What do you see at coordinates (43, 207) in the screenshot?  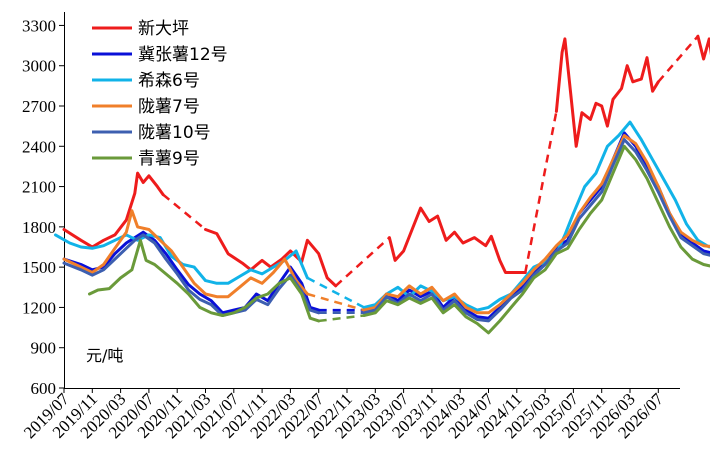 I see `y-axis-ticks: 600 900 1200 1500 1800 2100 2400 2700 3000 3300` at bounding box center [43, 207].